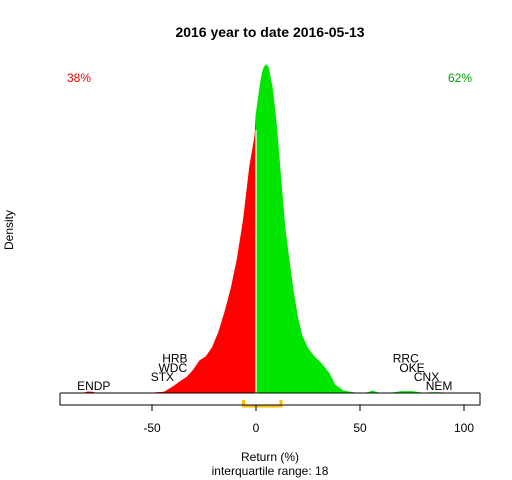 The image size is (512, 480). I want to click on x-axis-label: Return (%), so click(270, 457).